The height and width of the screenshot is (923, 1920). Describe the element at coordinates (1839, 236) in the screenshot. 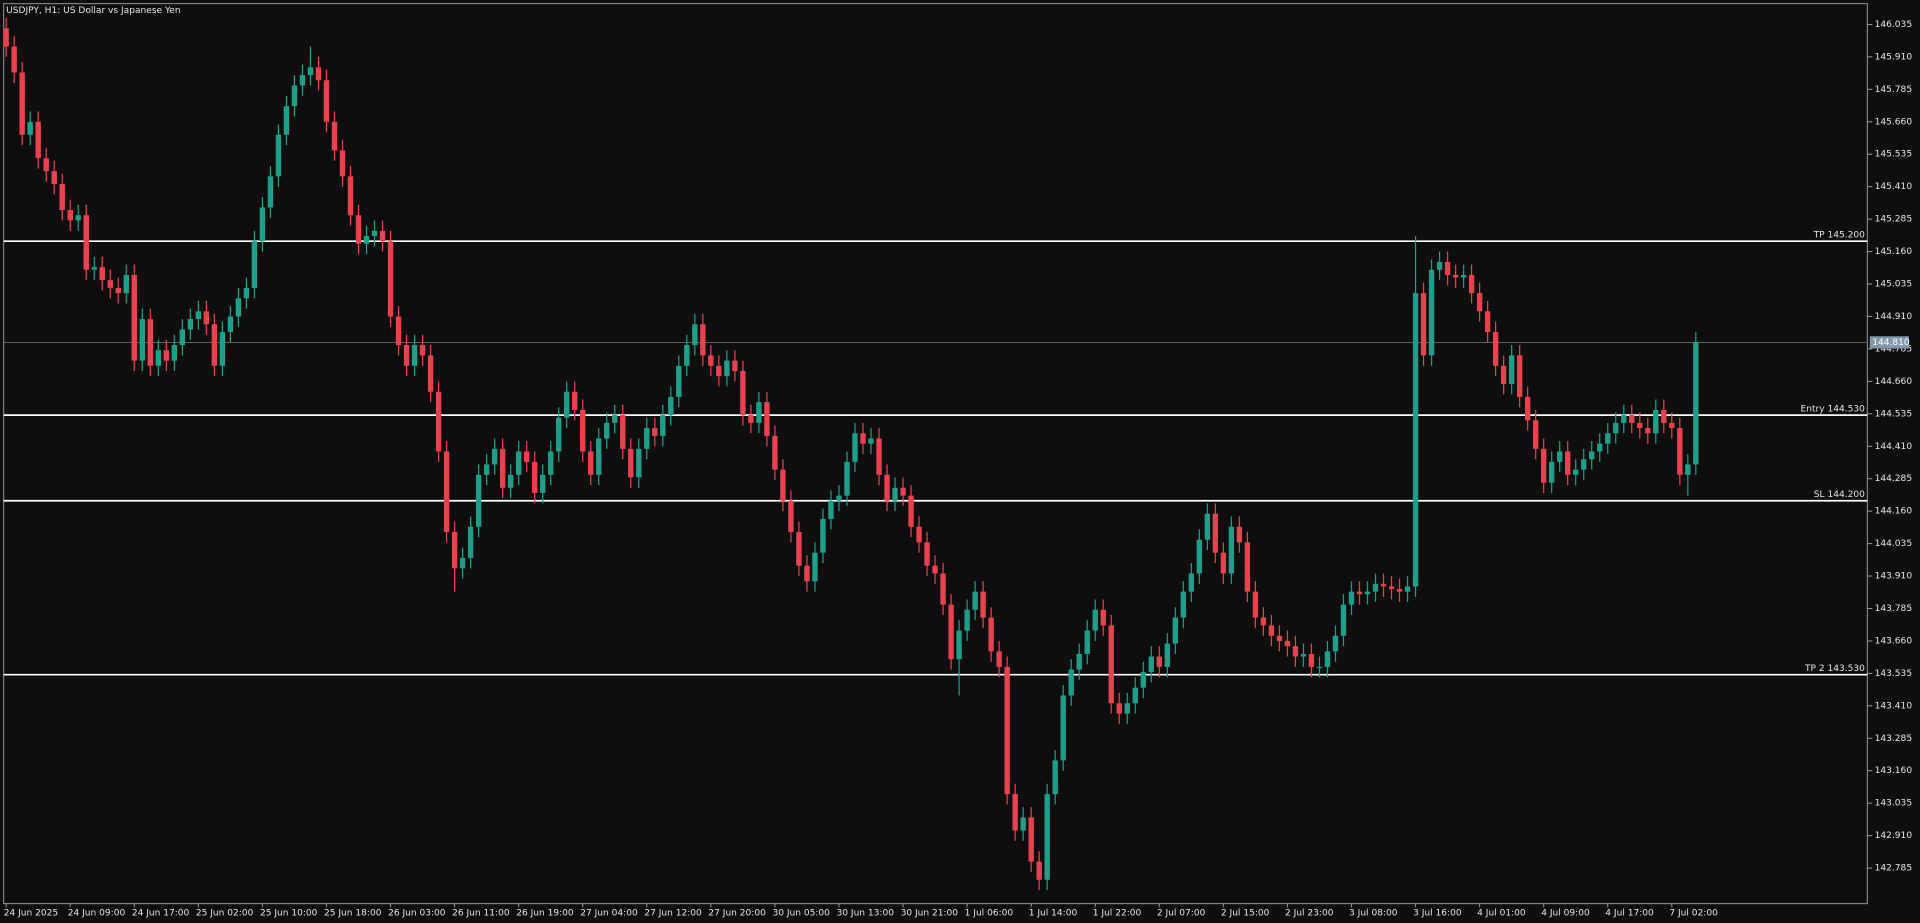

I see `level-label: TP 145.200` at that location.